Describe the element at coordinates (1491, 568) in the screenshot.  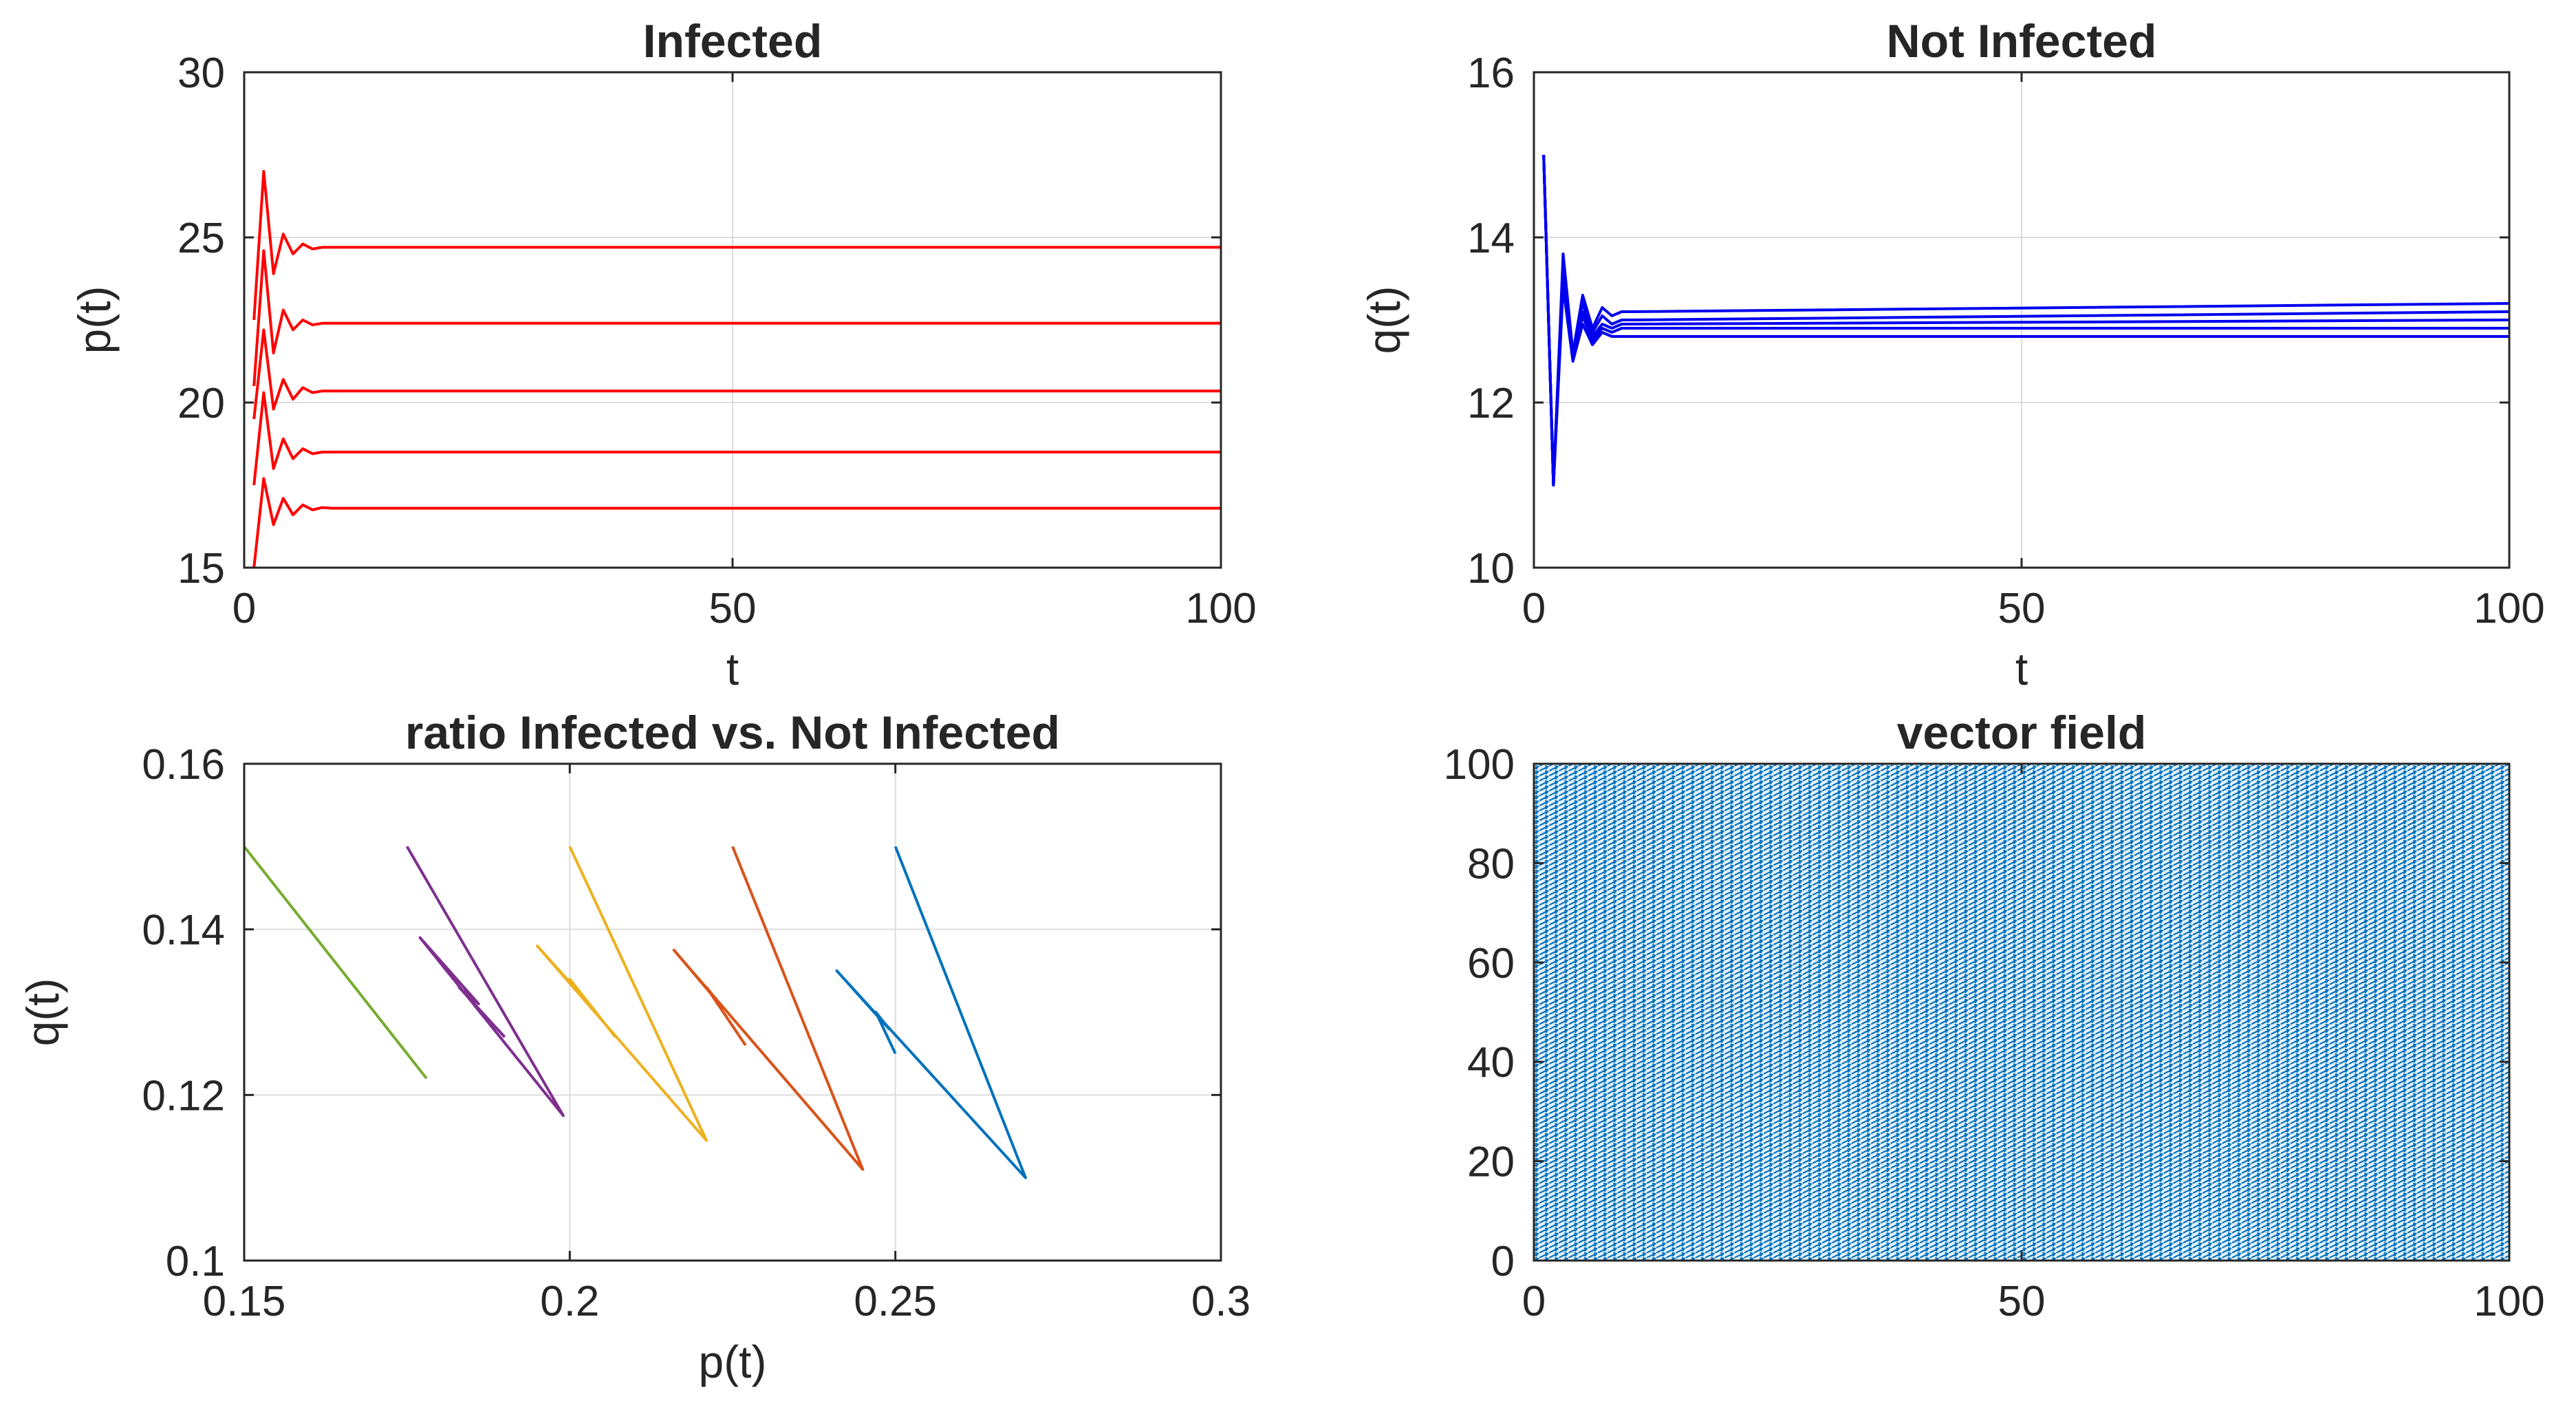
I see `y-tick-label: 10` at that location.